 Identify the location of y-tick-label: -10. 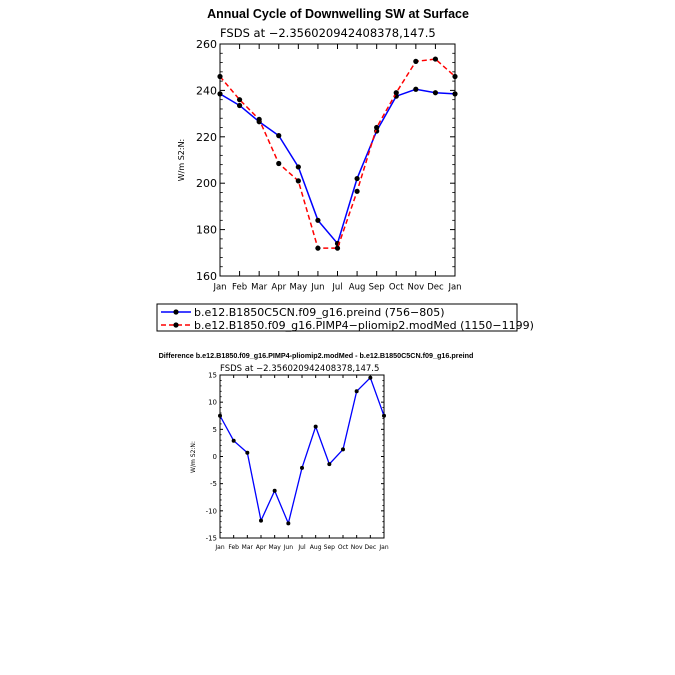
(211, 511).